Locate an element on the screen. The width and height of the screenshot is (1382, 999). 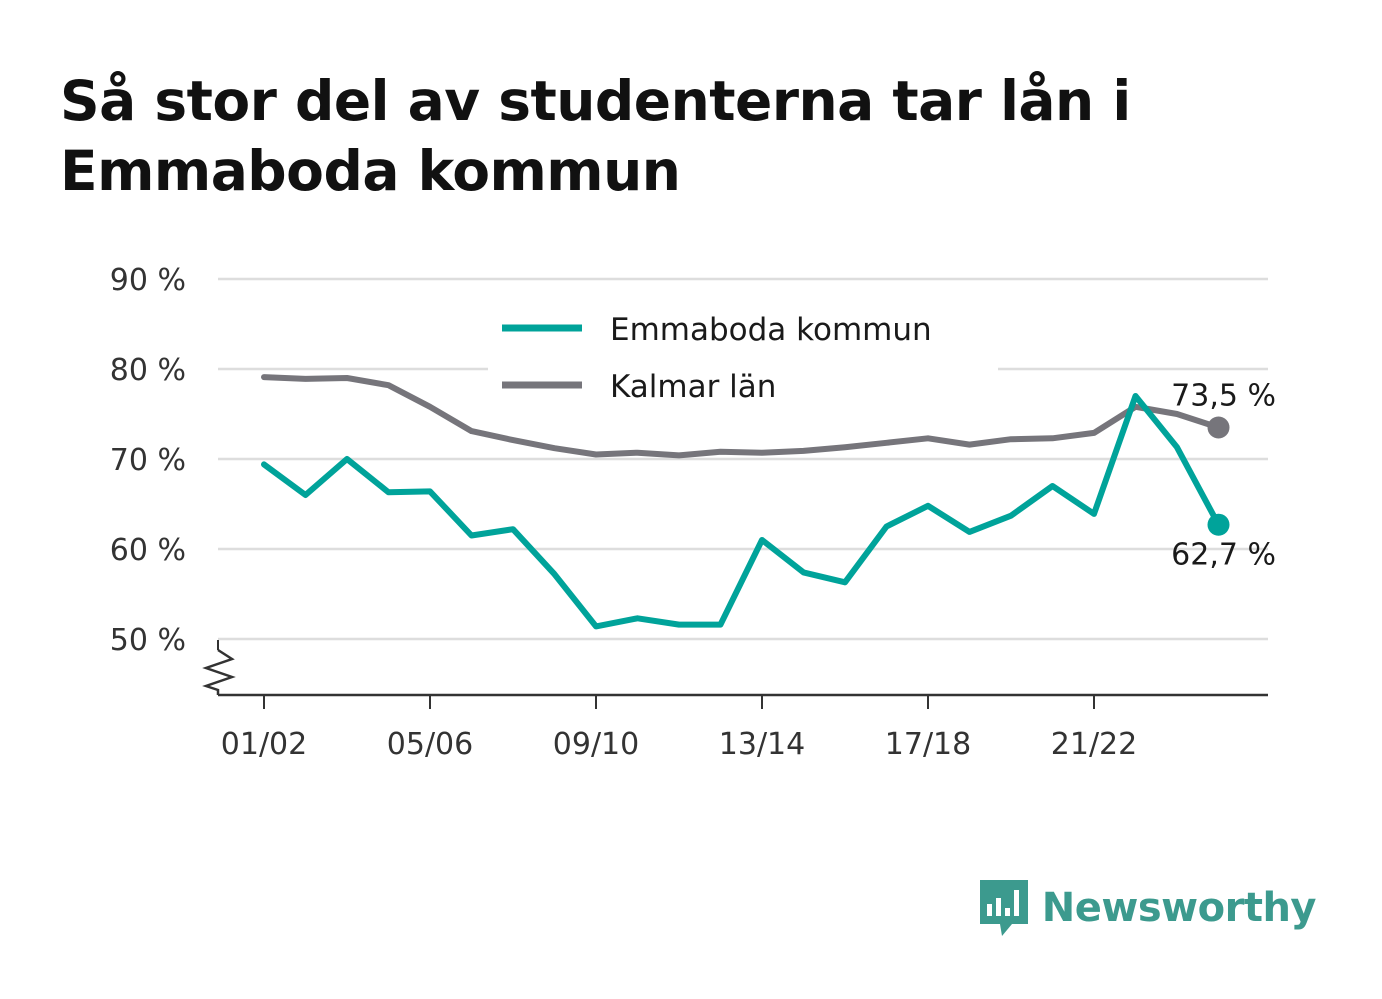
end-value-label: 62,7 % is located at coordinates (1223, 555).